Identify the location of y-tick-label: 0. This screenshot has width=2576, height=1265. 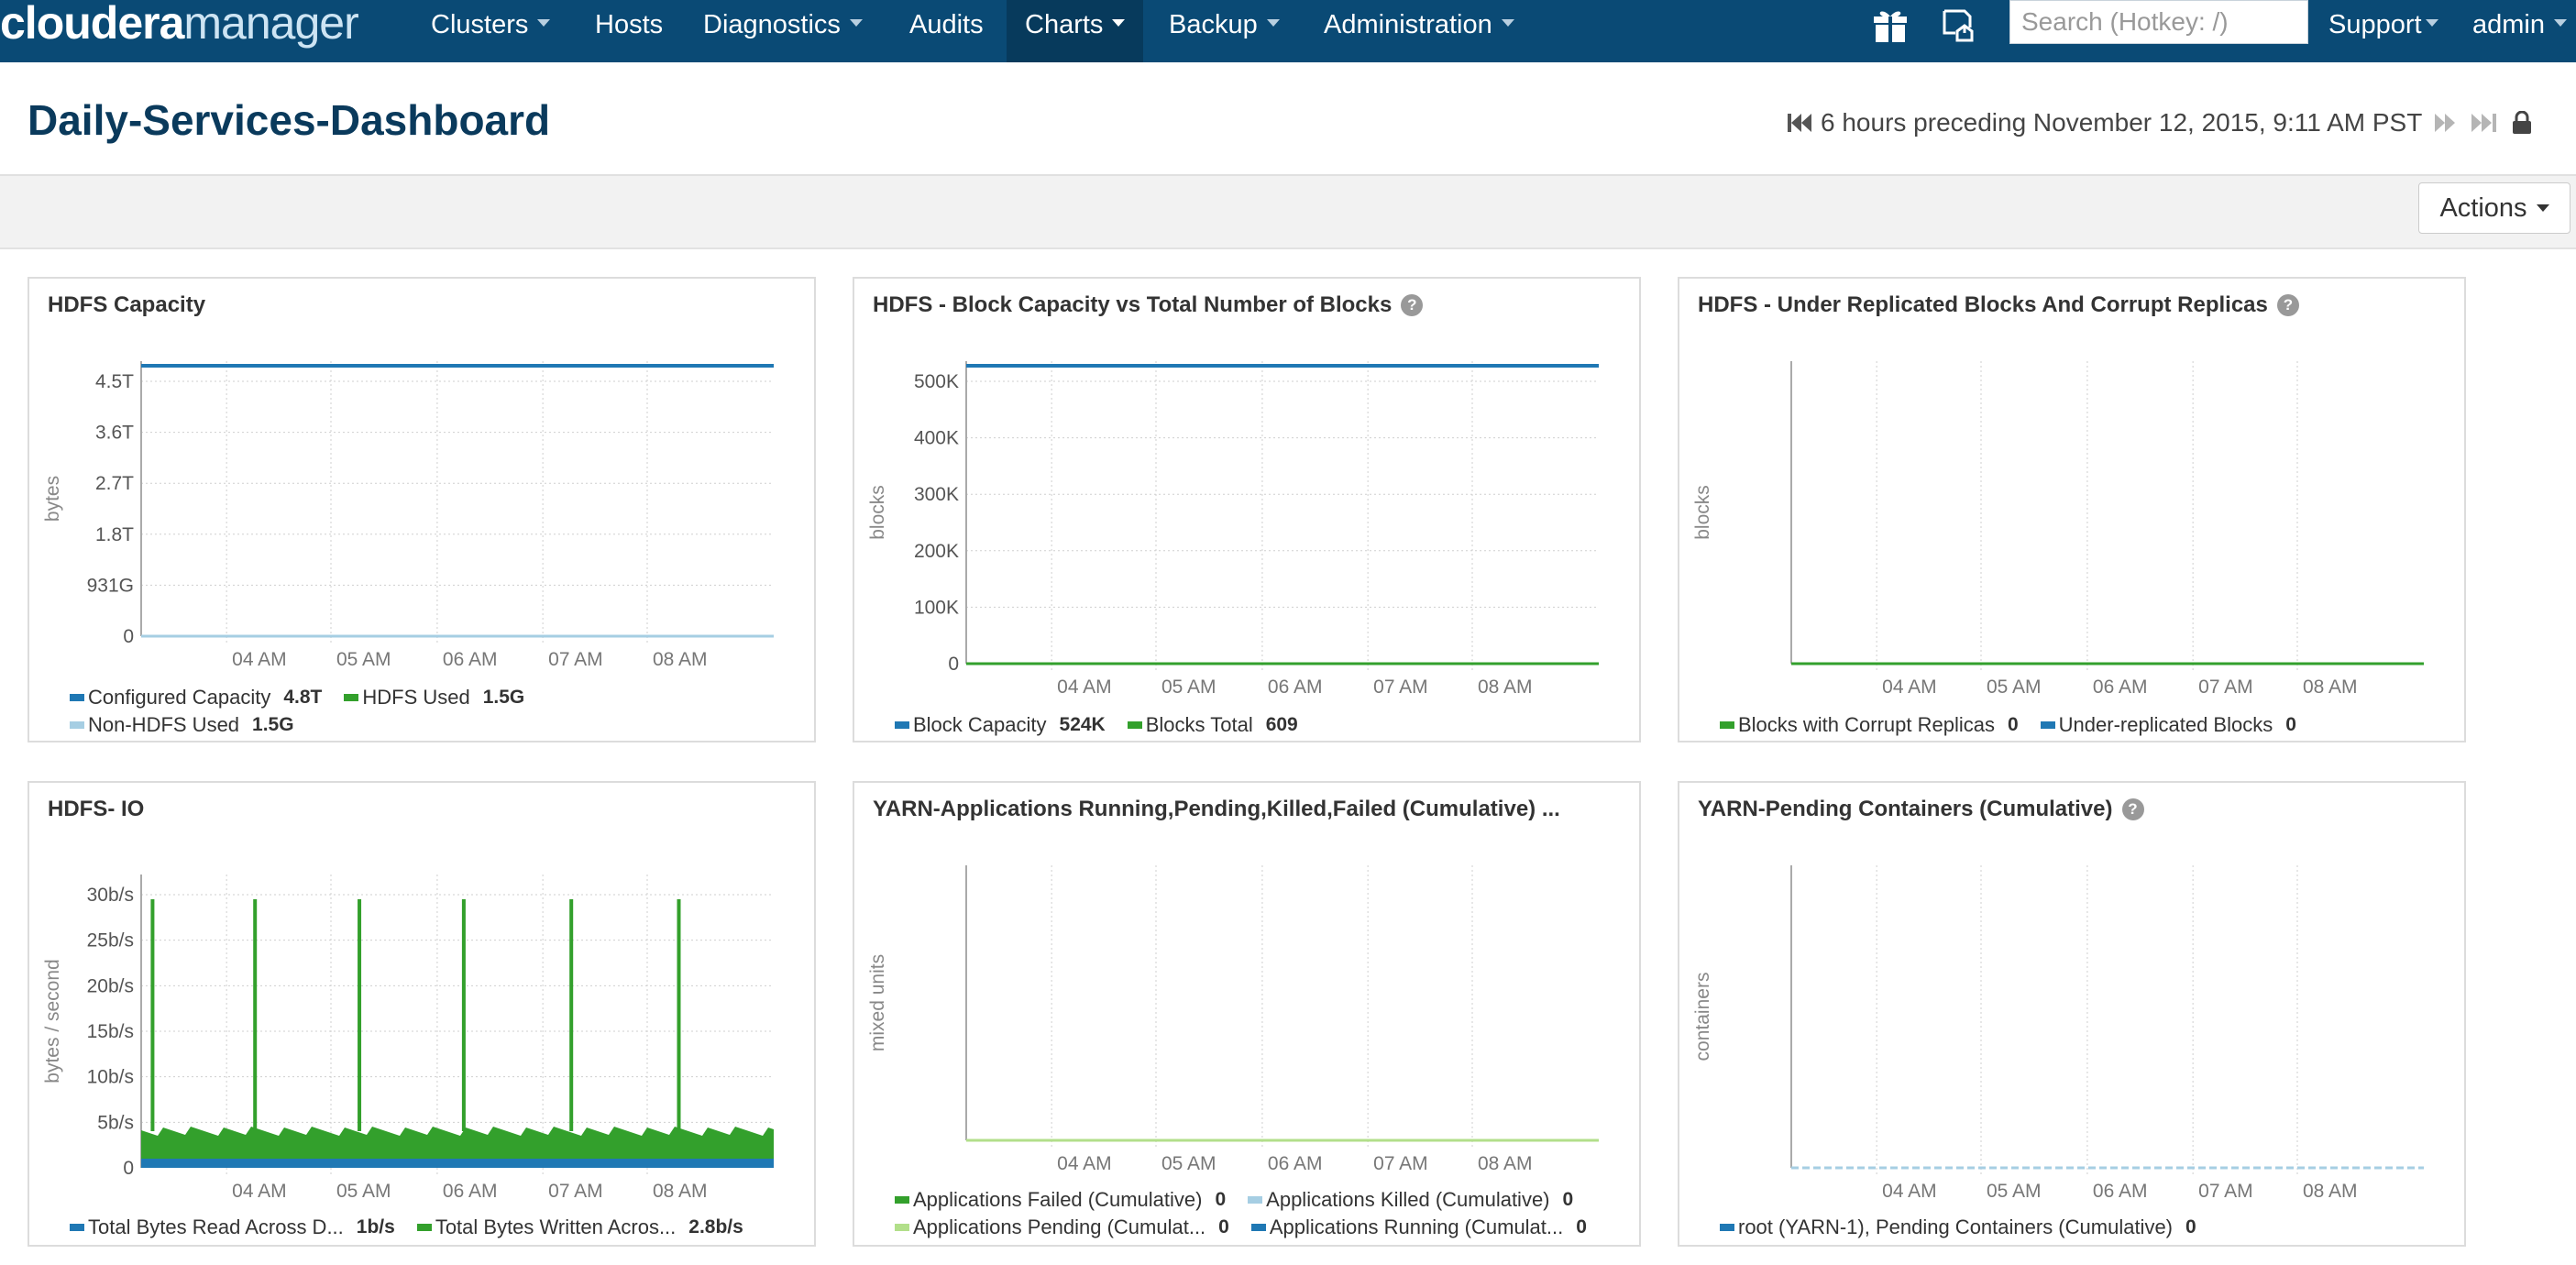
(128, 636).